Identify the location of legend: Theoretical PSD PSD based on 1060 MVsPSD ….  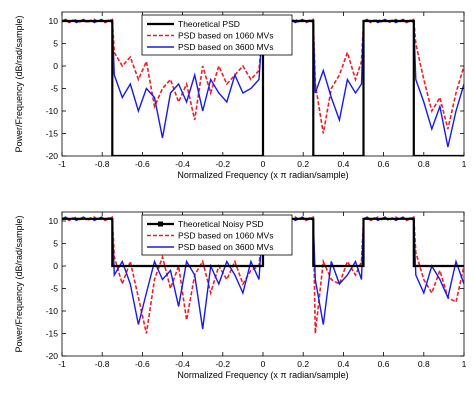
(217, 35).